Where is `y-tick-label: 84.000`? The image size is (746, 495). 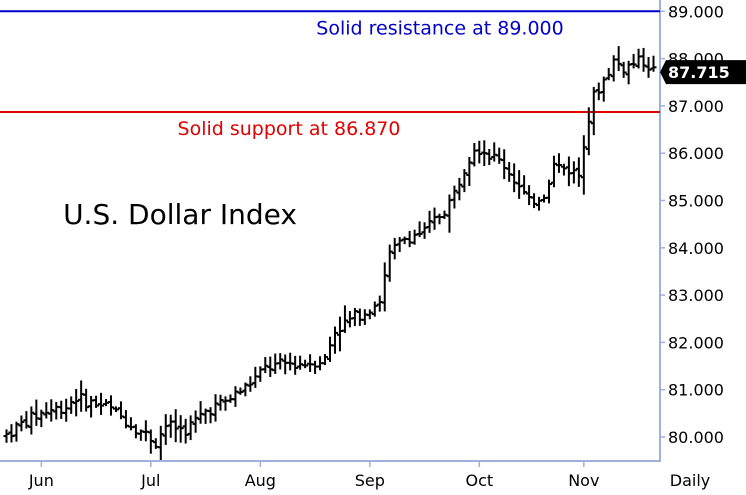 y-tick-label: 84.000 is located at coordinates (696, 248).